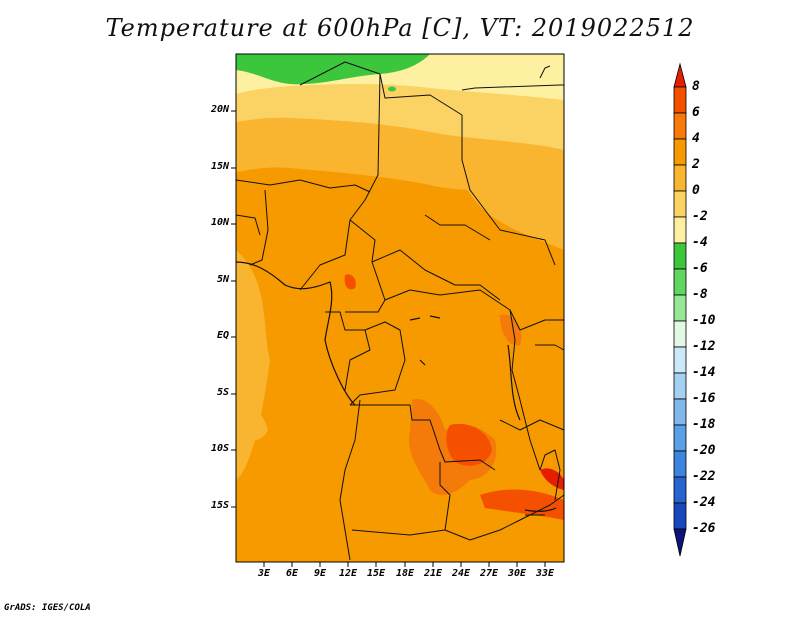 The height and width of the screenshot is (618, 800). Describe the element at coordinates (696, 138) in the screenshot. I see `colorbar-label: 4` at that location.